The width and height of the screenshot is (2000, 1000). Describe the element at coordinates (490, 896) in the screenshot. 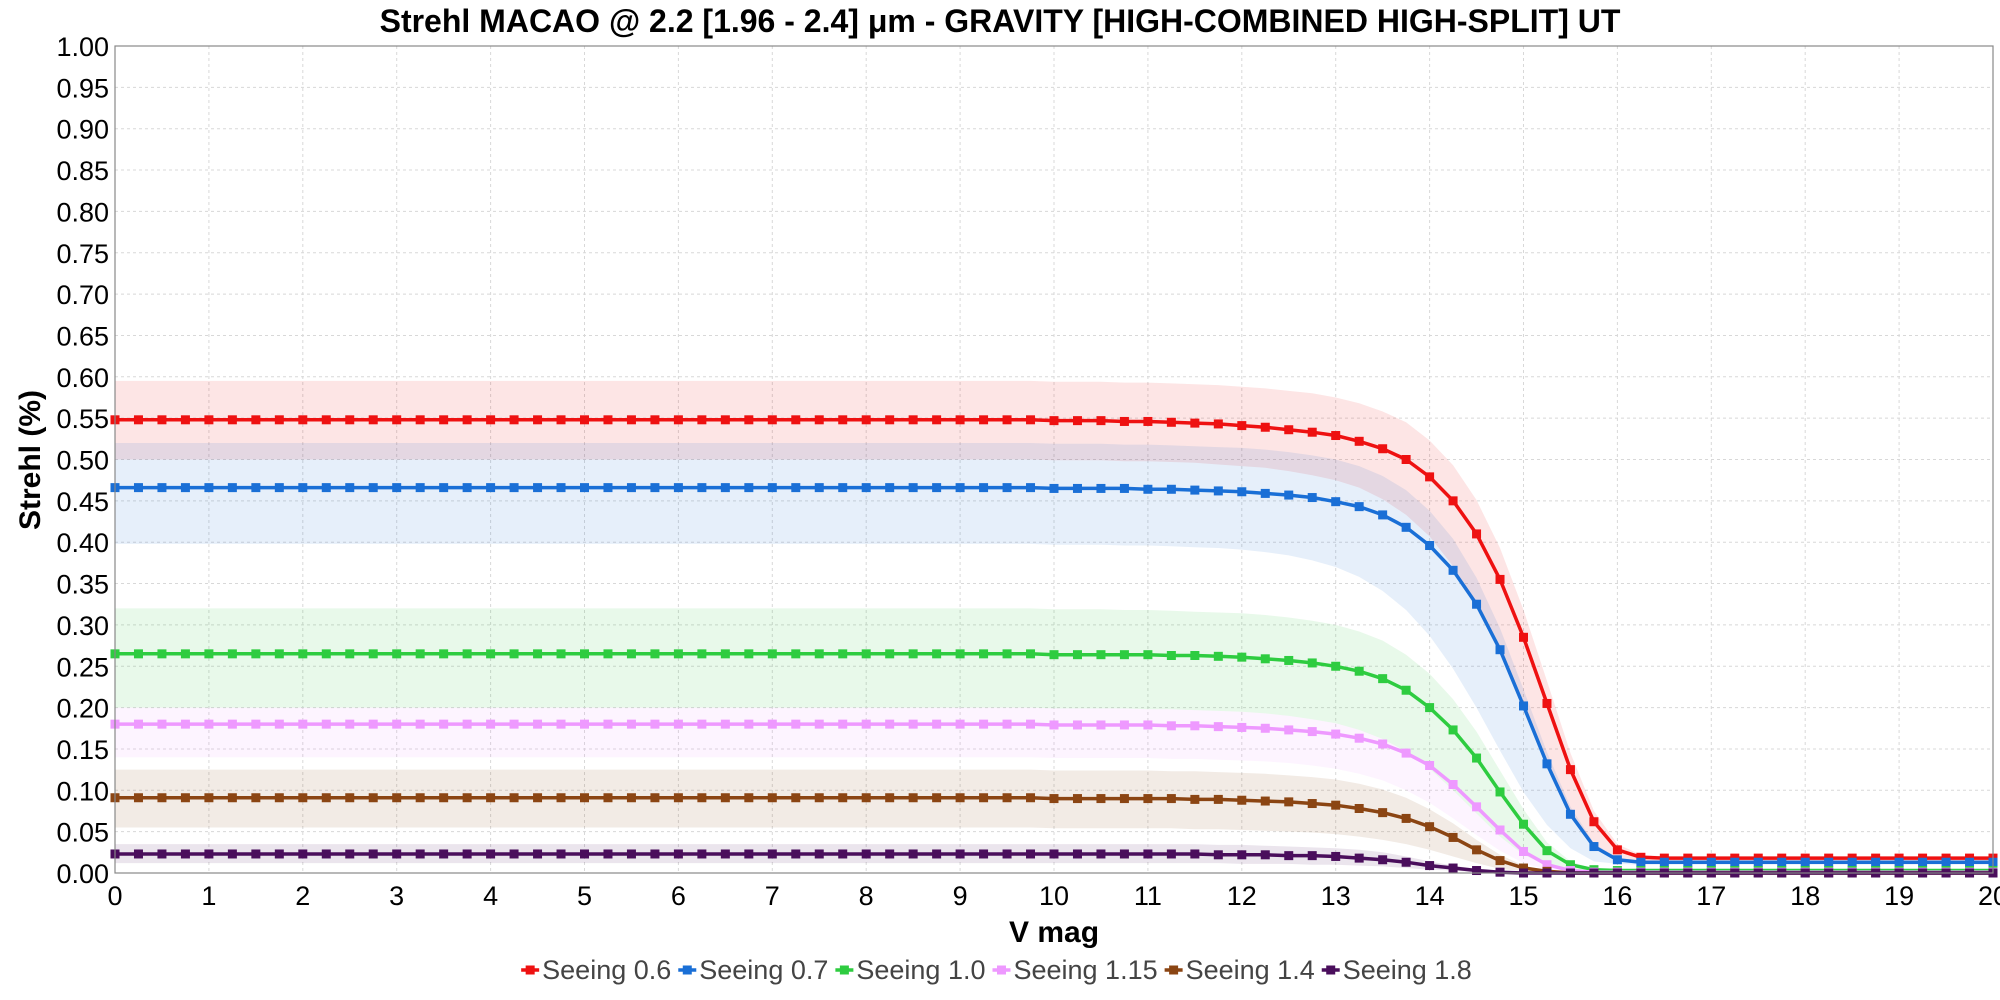

I see `x-tick-label: 4` at that location.